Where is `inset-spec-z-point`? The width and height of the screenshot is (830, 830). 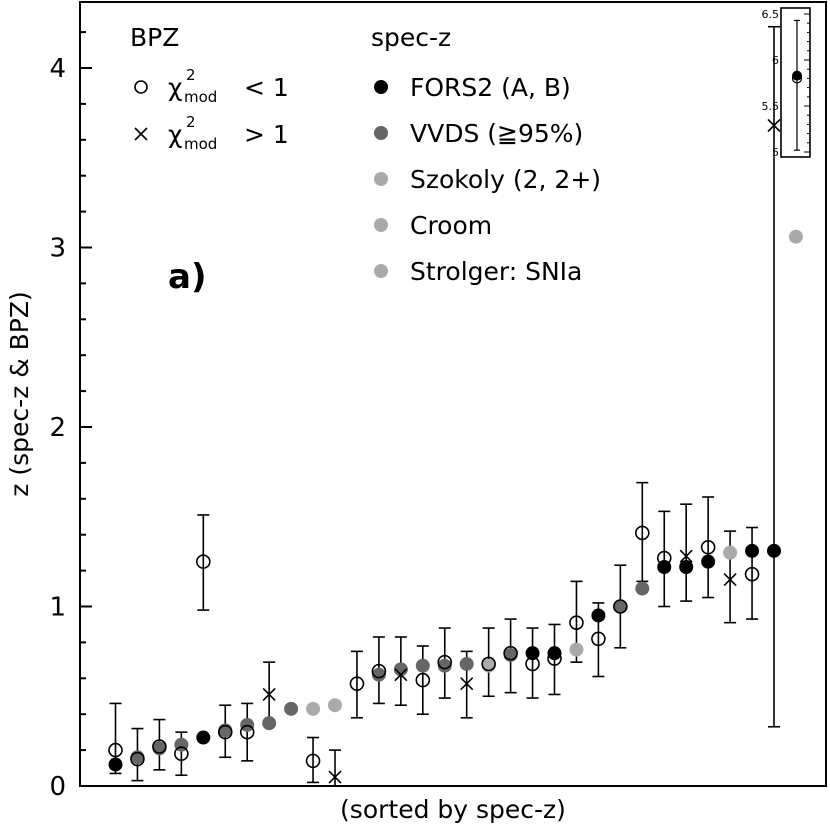
inset-spec-z-point is located at coordinates (797, 75).